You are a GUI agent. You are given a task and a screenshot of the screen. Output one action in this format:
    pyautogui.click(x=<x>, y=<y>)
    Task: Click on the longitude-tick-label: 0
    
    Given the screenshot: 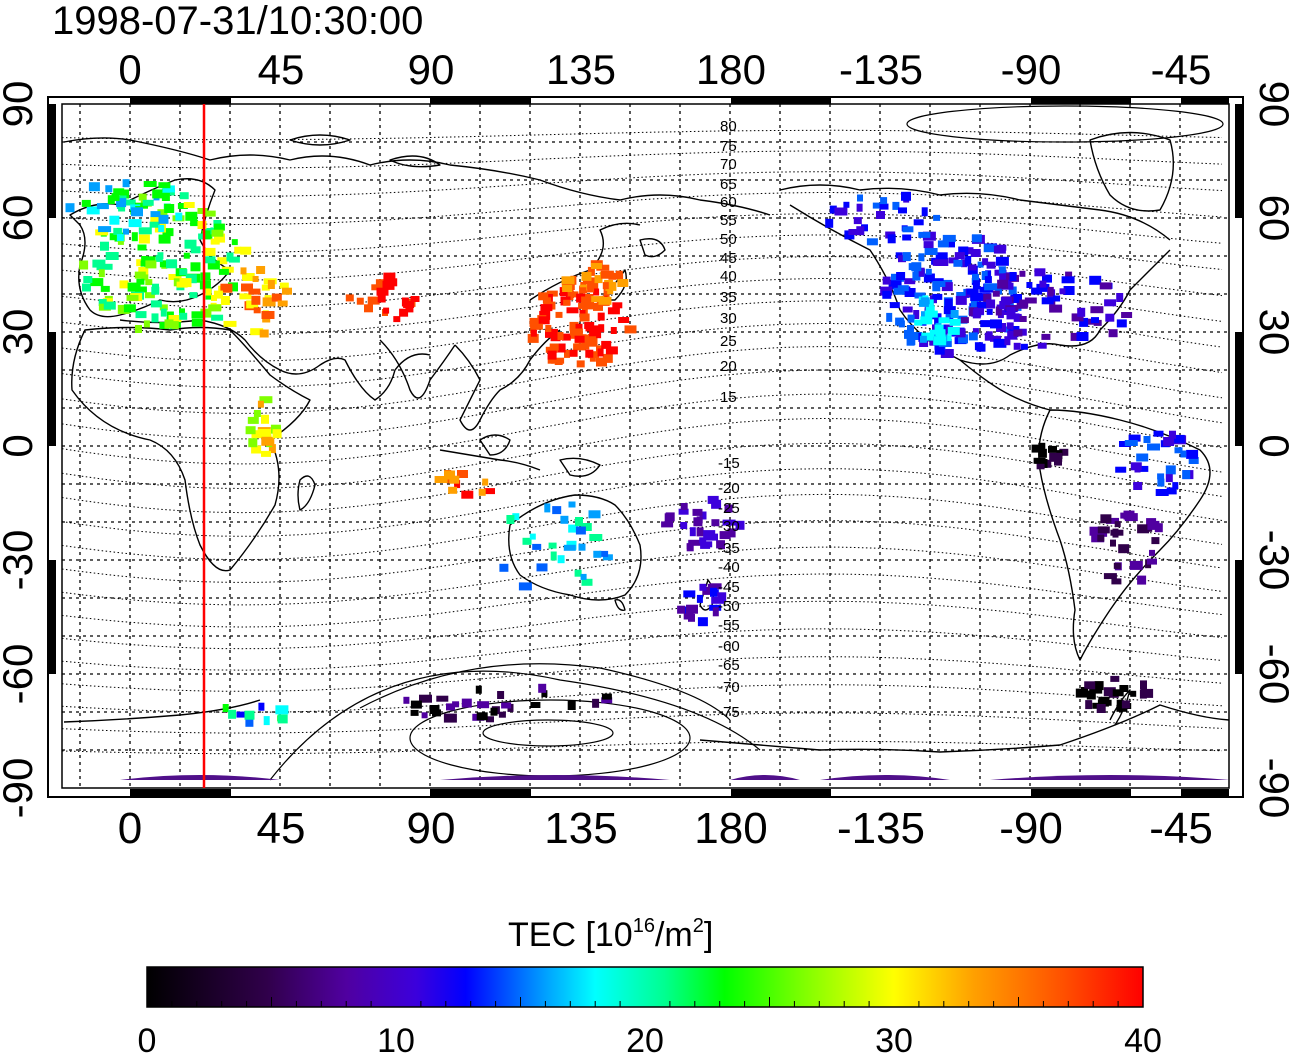 What is the action you would take?
    pyautogui.click(x=130, y=828)
    